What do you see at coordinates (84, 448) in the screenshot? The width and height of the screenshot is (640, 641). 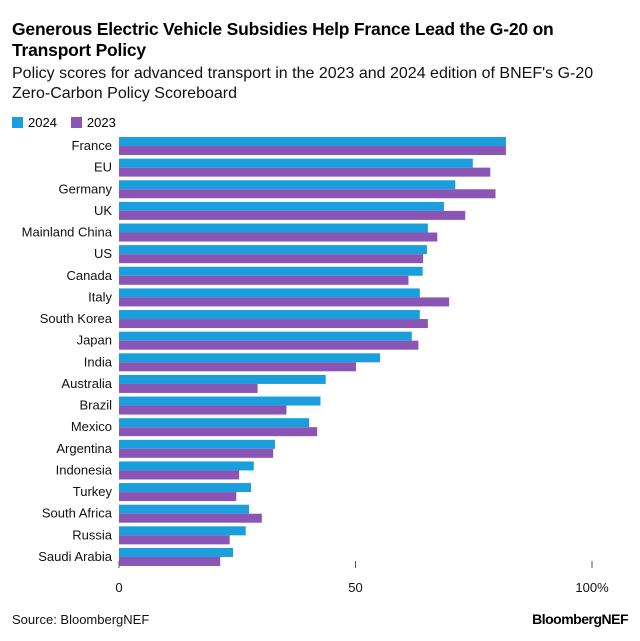 I see `category-label: Argentina` at bounding box center [84, 448].